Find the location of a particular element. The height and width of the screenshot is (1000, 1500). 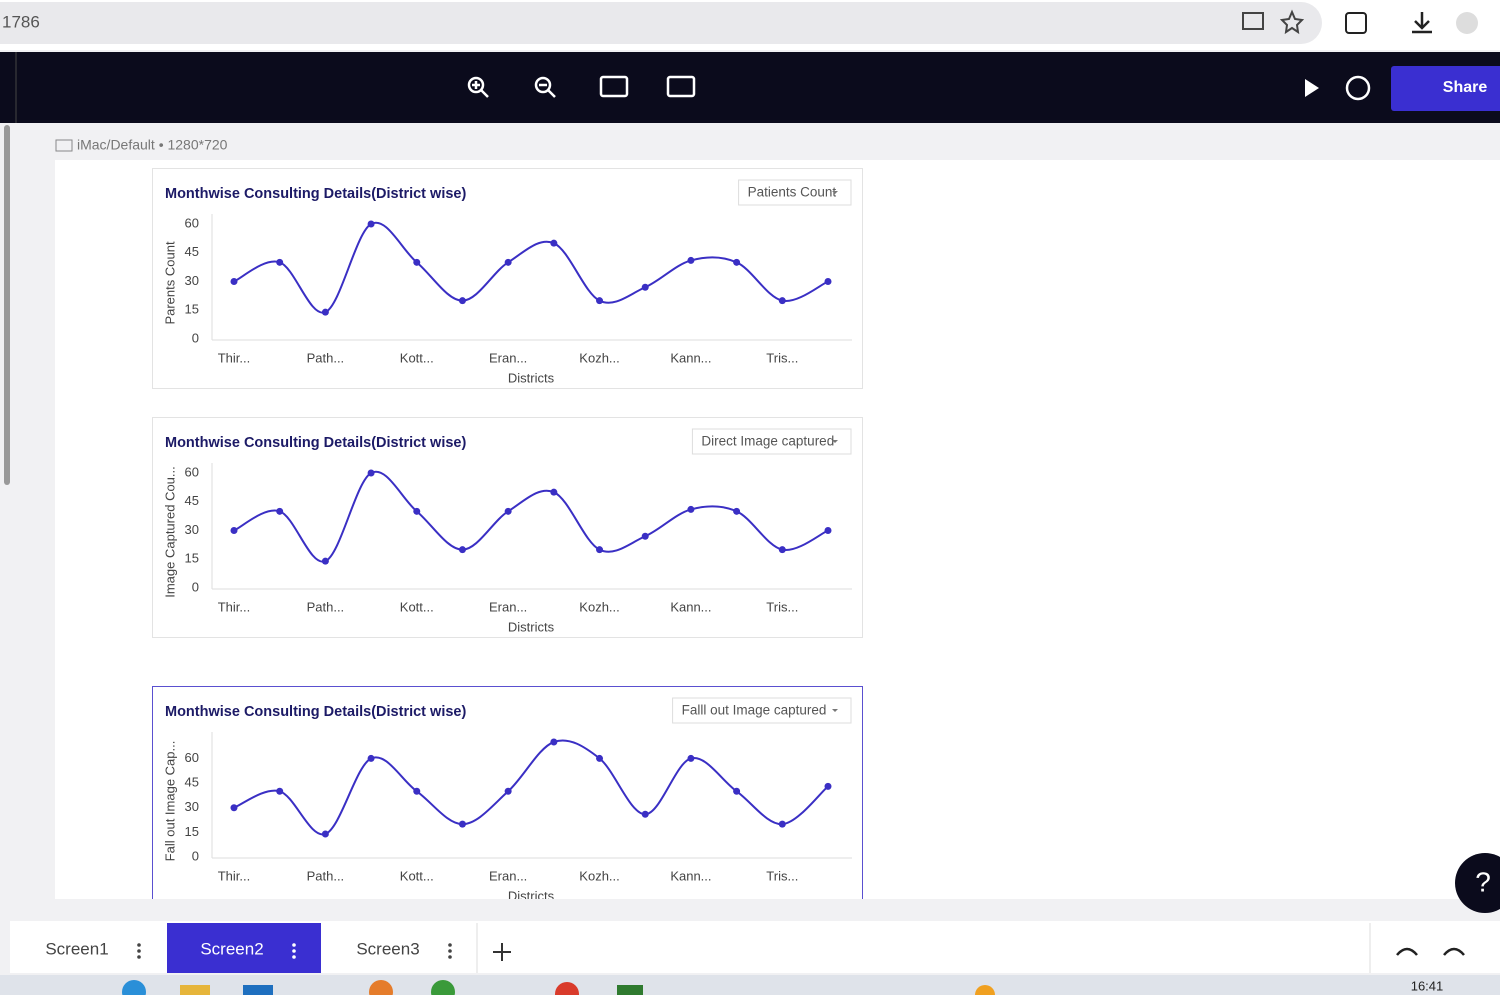

add-tab is located at coordinates (502, 952).